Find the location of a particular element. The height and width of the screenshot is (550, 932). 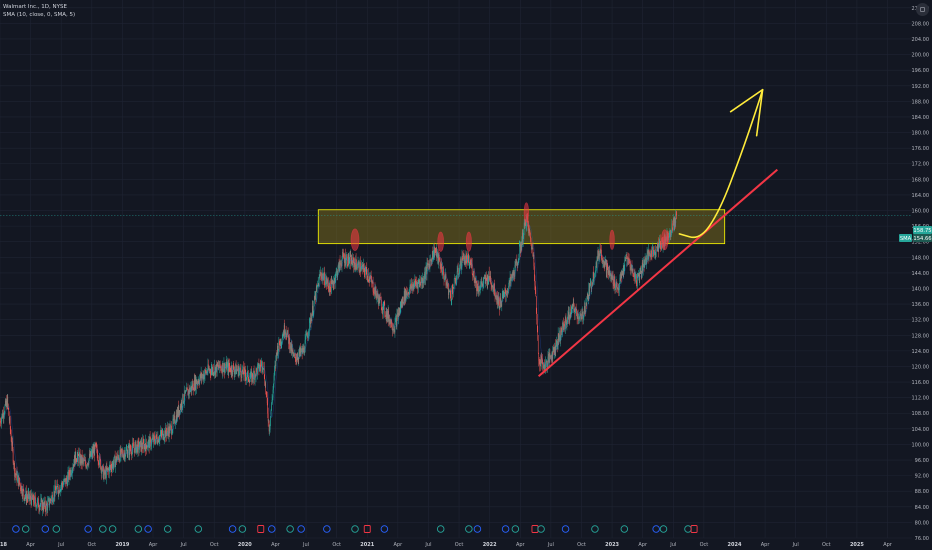

symbol-title: Walmart Inc., 1D, NYSE is located at coordinates (35, 7).